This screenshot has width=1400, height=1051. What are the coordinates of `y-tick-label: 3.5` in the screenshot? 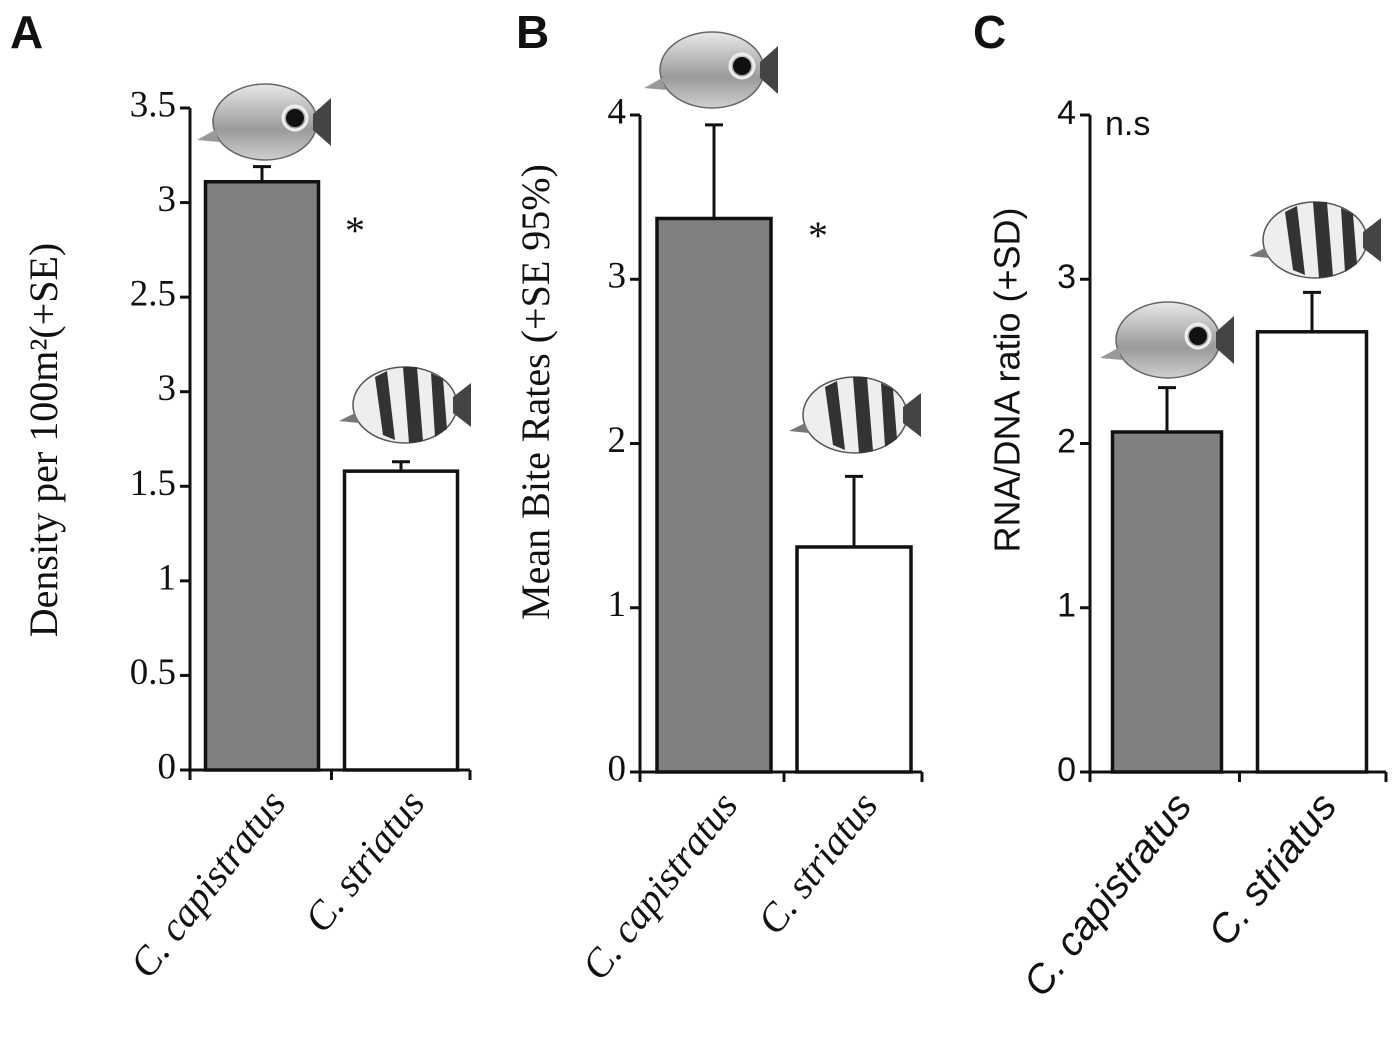 It's located at (153, 104).